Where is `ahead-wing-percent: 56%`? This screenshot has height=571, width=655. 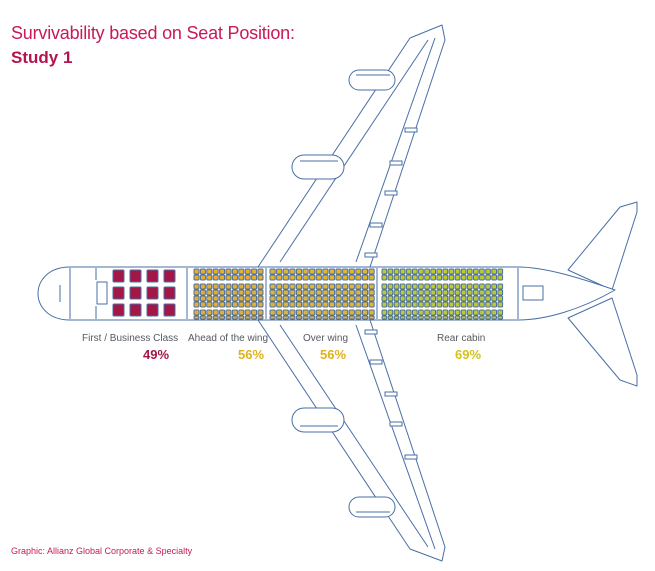
ahead-wing-percent: 56% is located at coordinates (251, 354).